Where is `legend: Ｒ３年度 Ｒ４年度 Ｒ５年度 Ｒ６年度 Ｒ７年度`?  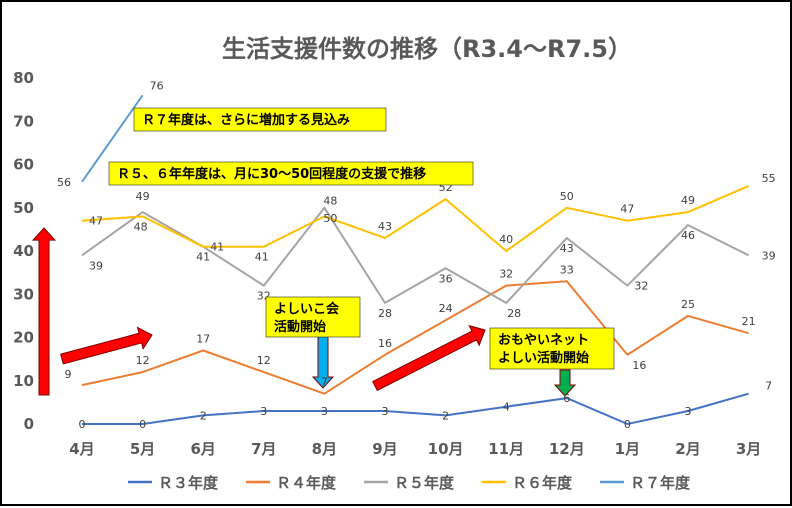 legend: Ｒ３年度 Ｒ４年度 Ｒ５年度 Ｒ６年度 Ｒ７年度 is located at coordinates (409, 483).